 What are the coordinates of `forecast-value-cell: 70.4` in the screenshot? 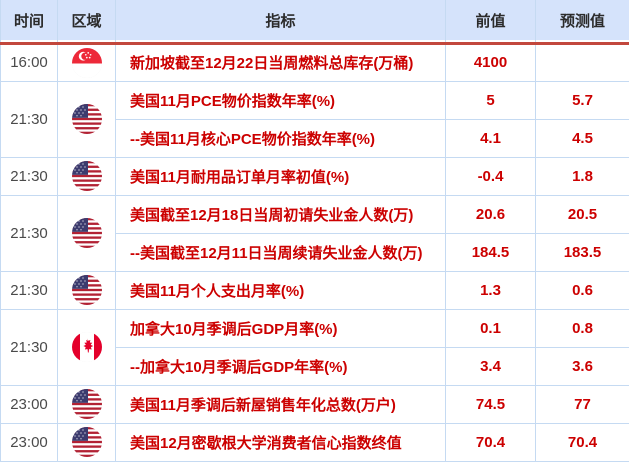 It's located at (582, 442).